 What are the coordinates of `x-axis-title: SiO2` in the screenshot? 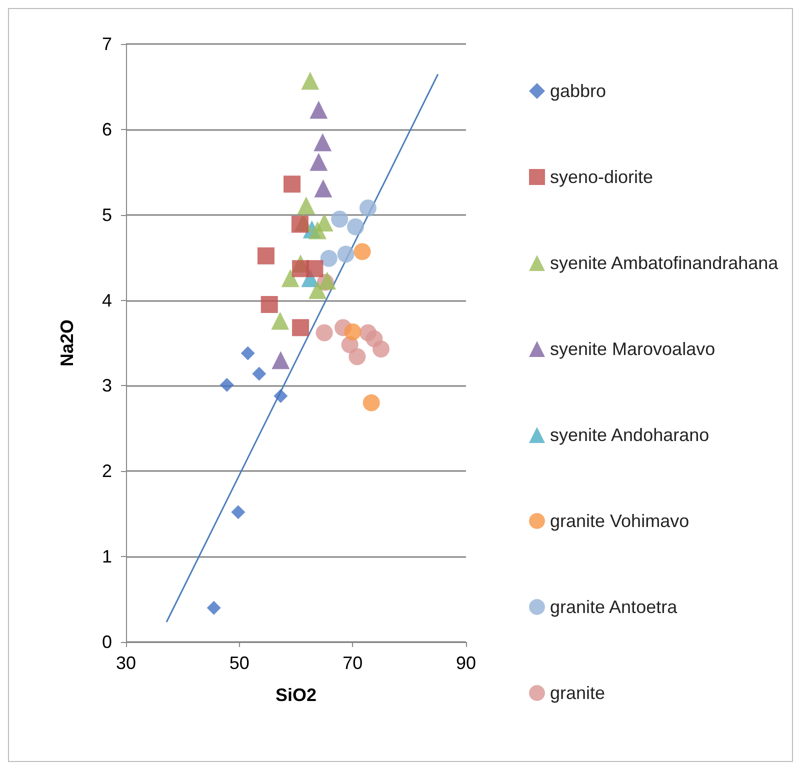 It's located at (296, 695).